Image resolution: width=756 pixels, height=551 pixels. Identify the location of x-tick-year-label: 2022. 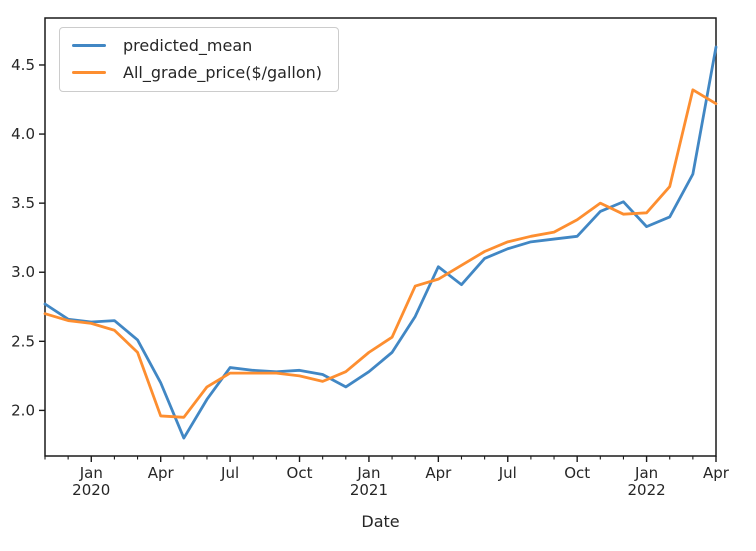
(646, 490).